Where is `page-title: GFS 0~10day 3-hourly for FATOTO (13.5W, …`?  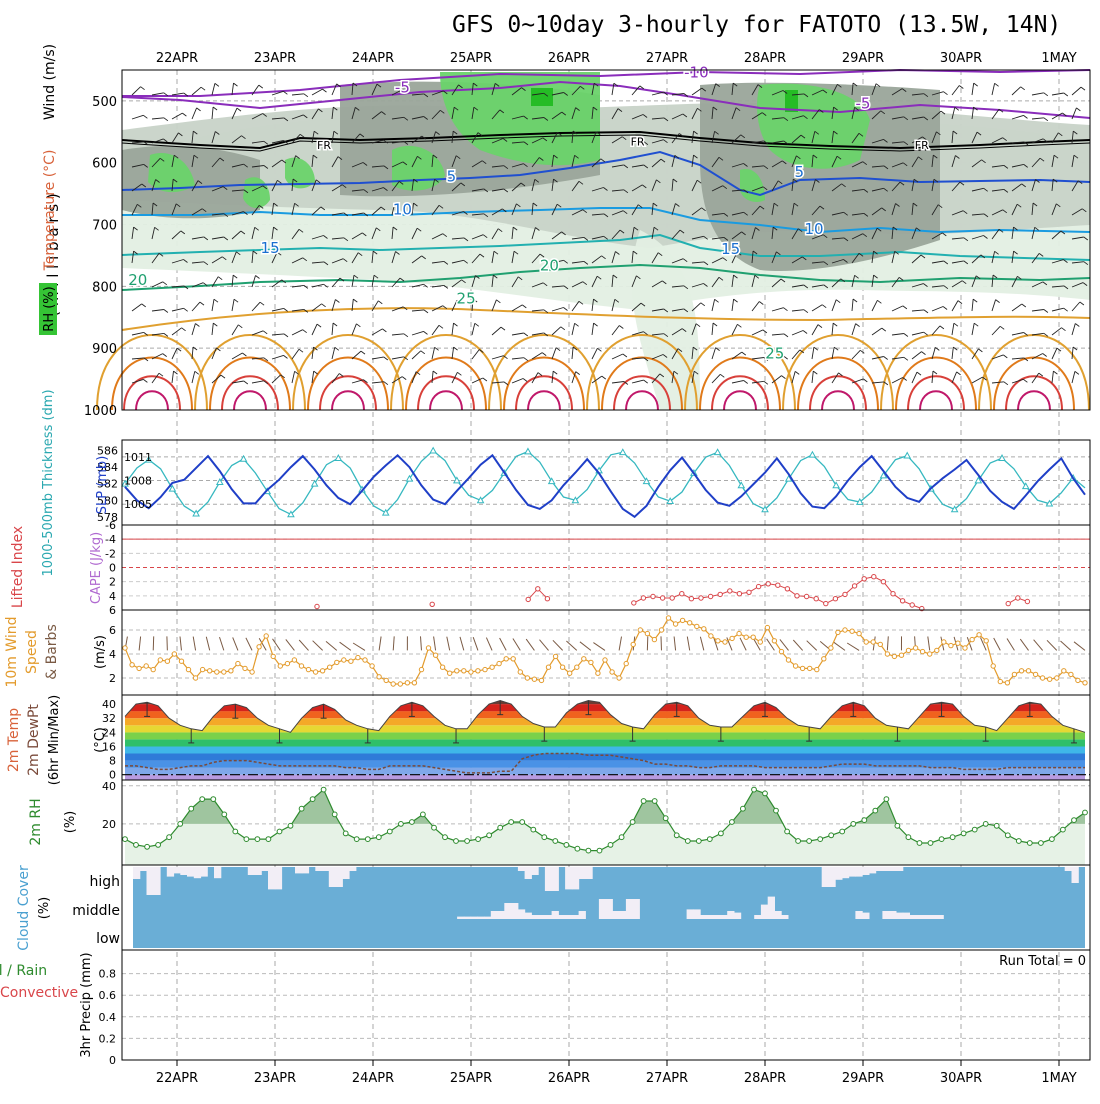
page-title: GFS 0~10day 3-hourly for FATOTO (13.5W, … is located at coordinates (756, 25).